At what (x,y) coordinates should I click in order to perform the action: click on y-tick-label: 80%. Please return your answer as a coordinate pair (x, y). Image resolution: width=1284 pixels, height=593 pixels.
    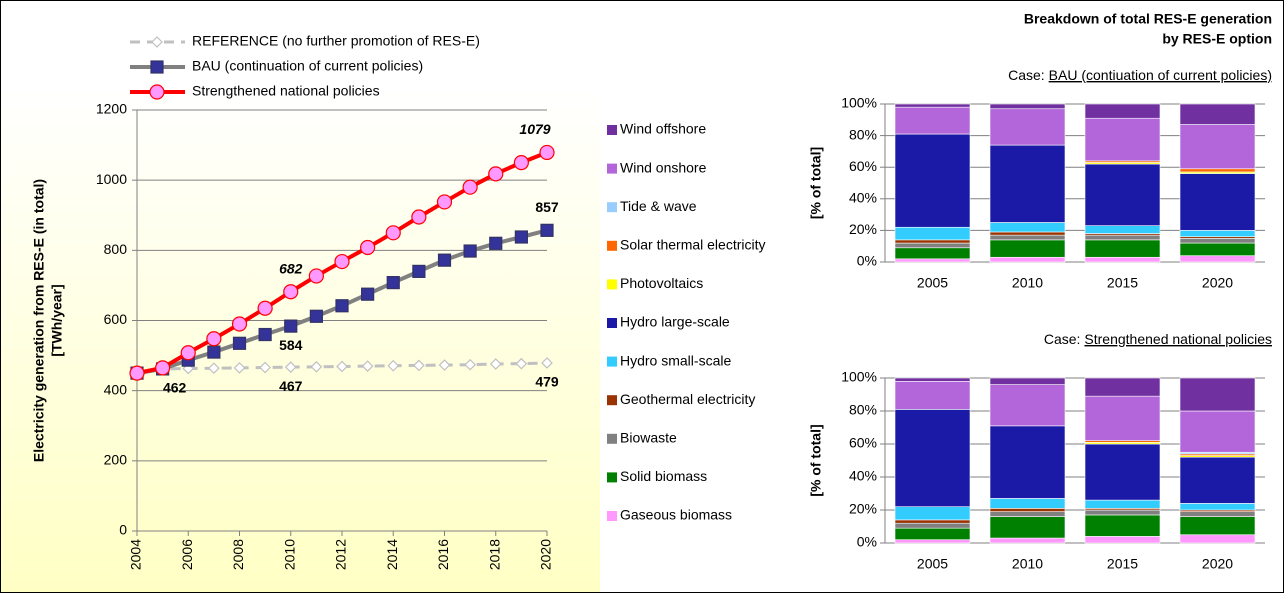
    Looking at the image, I should click on (863, 410).